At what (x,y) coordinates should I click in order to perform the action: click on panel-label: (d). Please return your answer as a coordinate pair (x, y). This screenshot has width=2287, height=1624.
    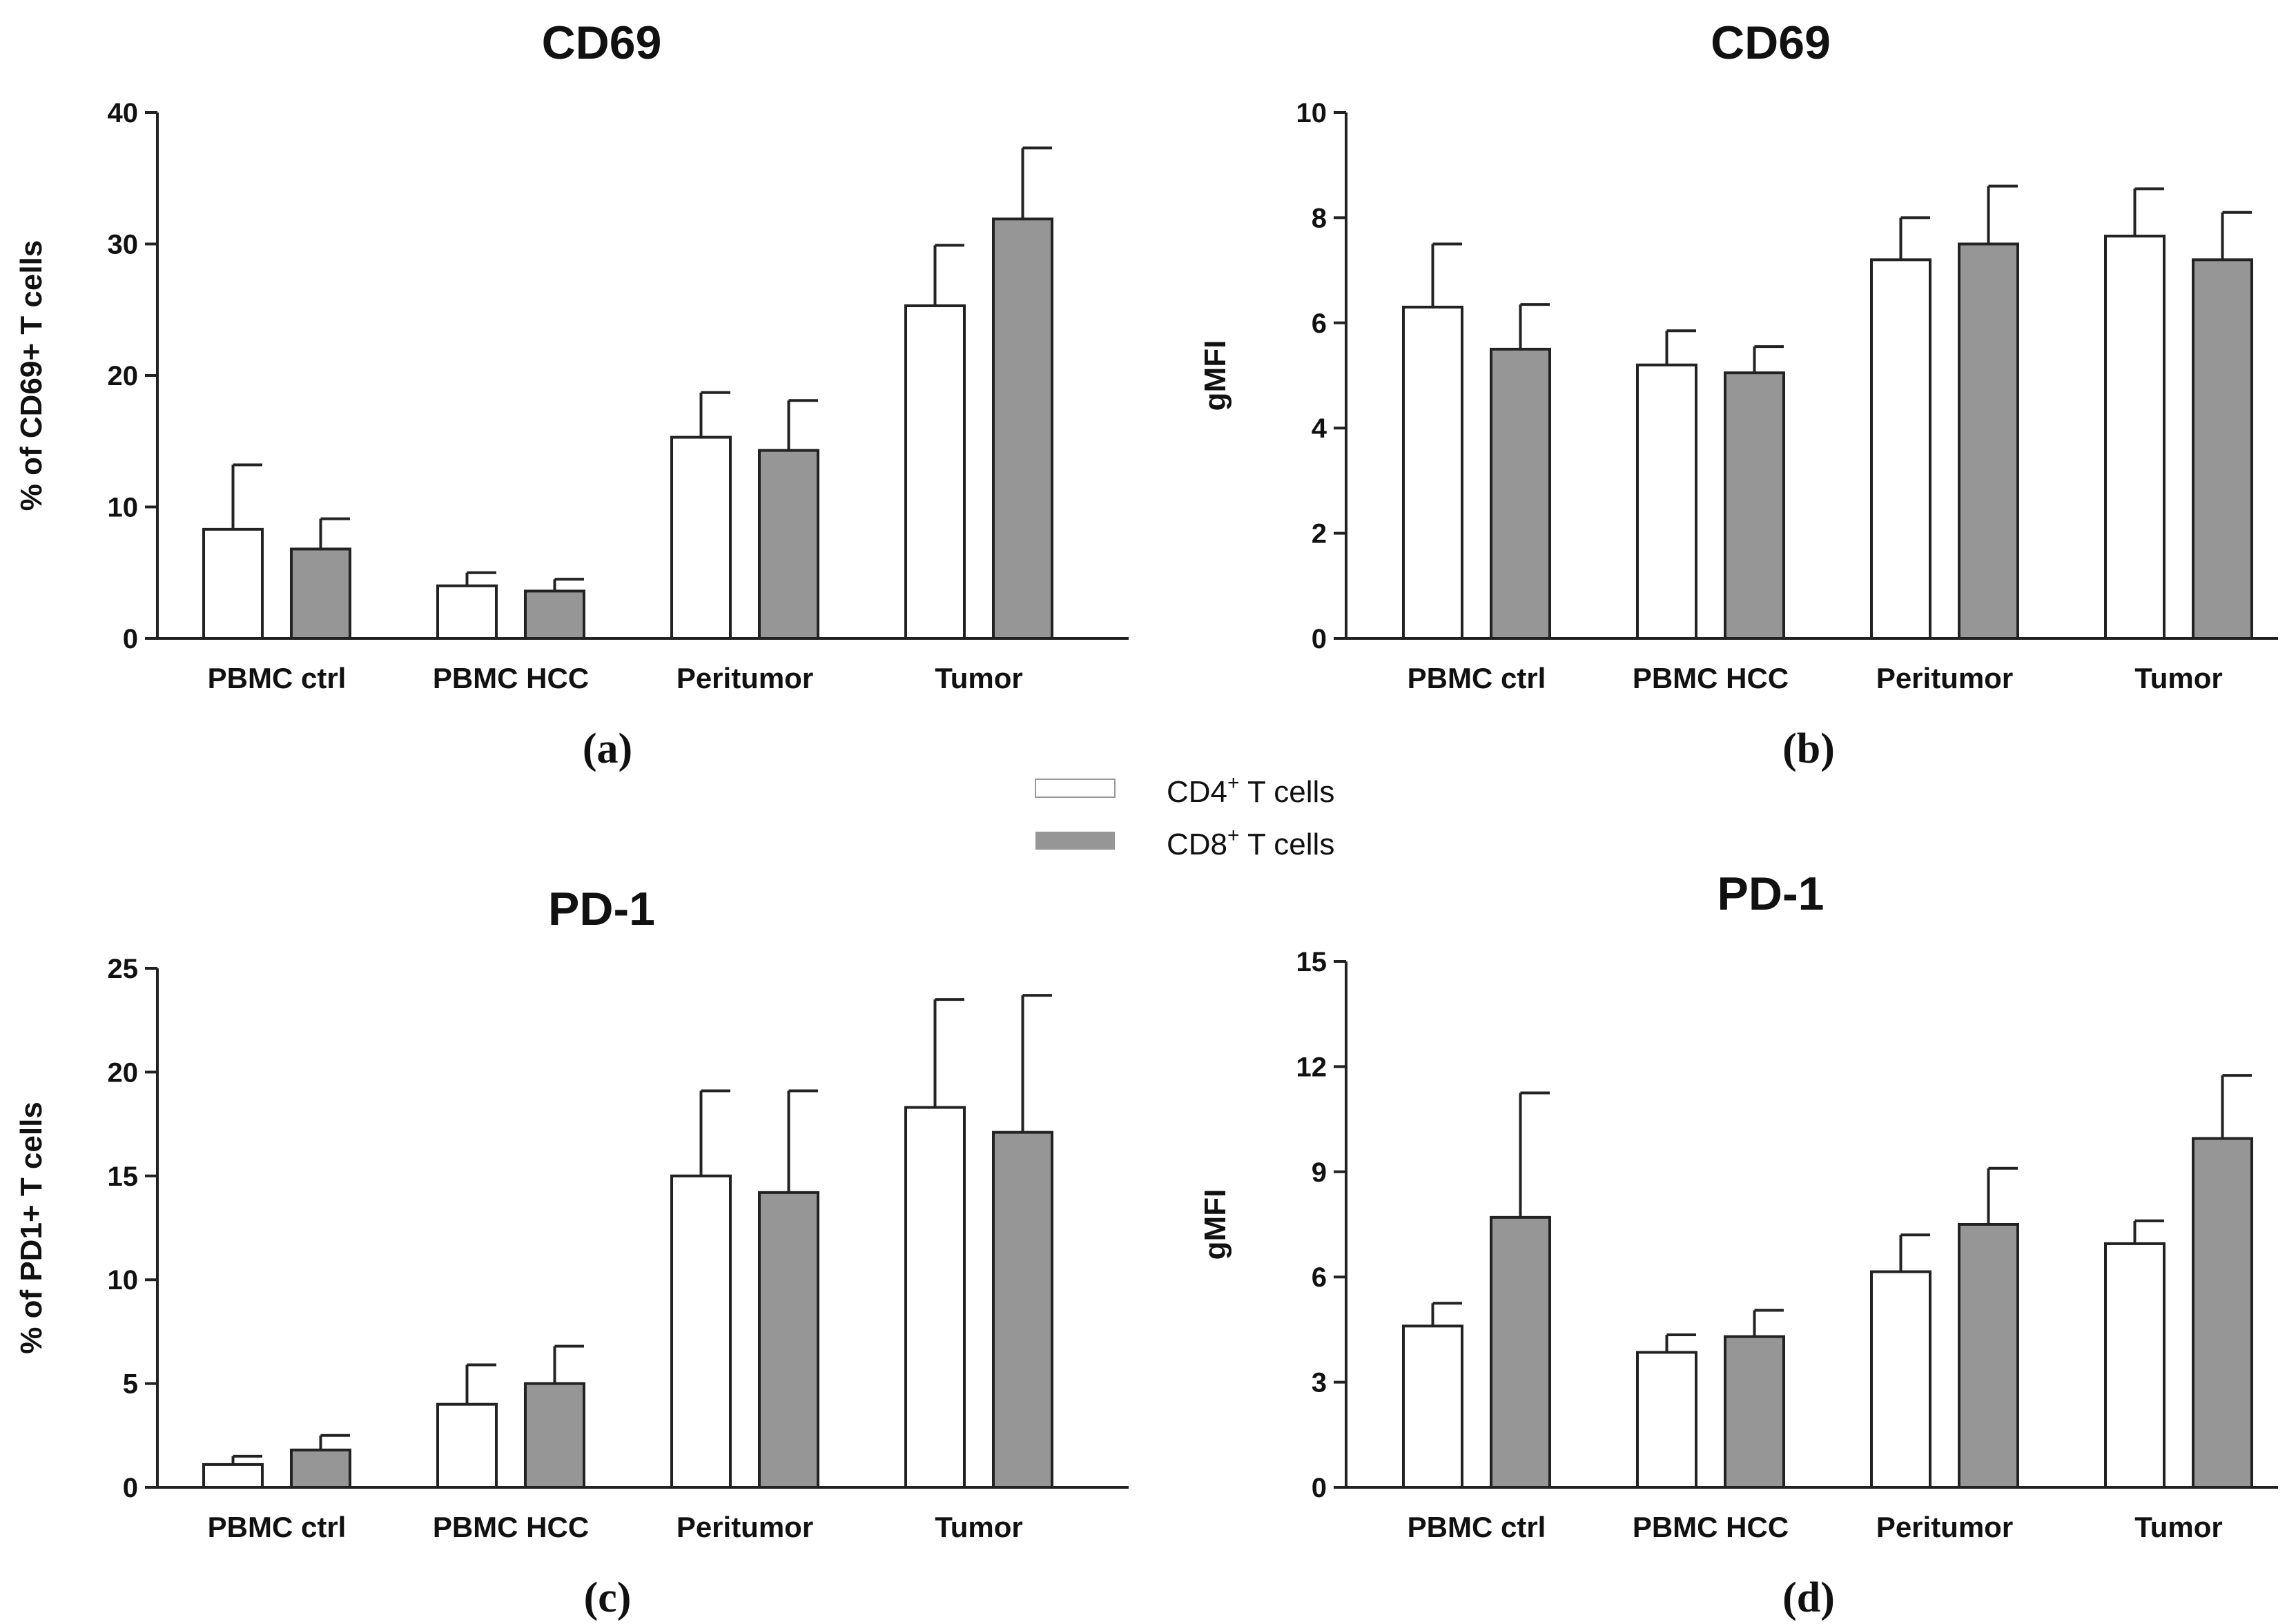
    Looking at the image, I should click on (1808, 1598).